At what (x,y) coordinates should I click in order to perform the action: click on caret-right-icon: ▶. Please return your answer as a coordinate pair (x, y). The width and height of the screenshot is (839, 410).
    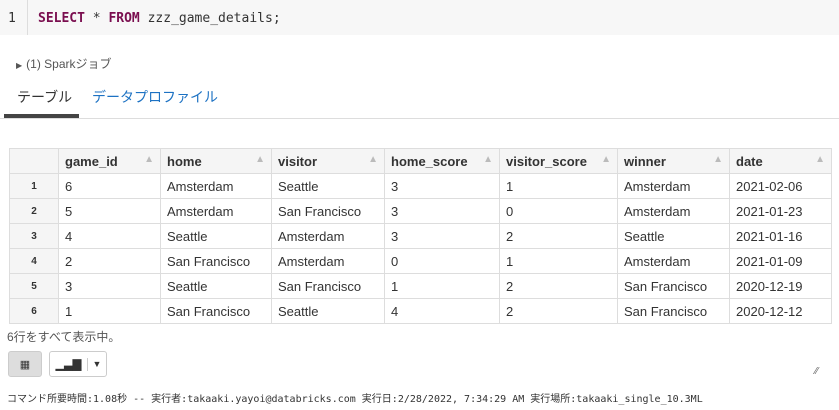
    Looking at the image, I should click on (19, 65).